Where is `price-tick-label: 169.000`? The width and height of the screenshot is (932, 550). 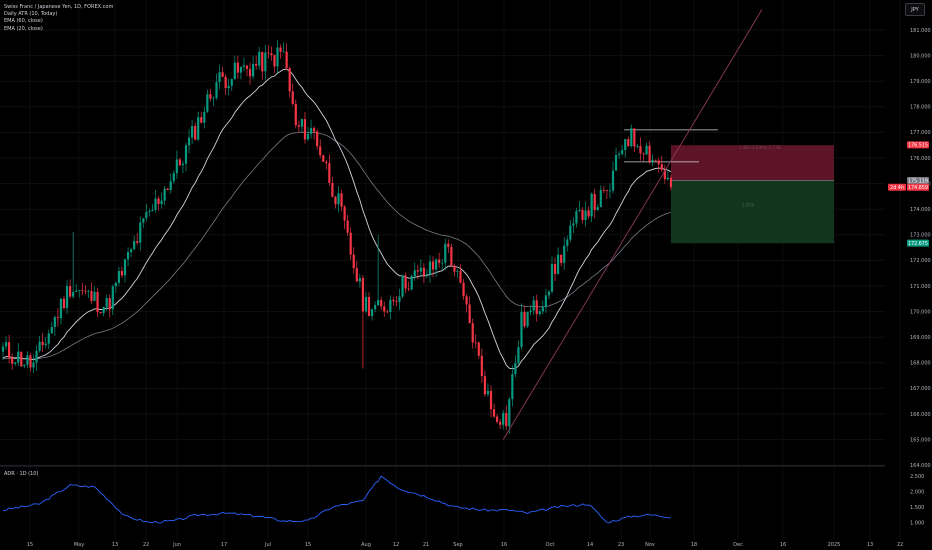
price-tick-label: 169.000 is located at coordinates (920, 338).